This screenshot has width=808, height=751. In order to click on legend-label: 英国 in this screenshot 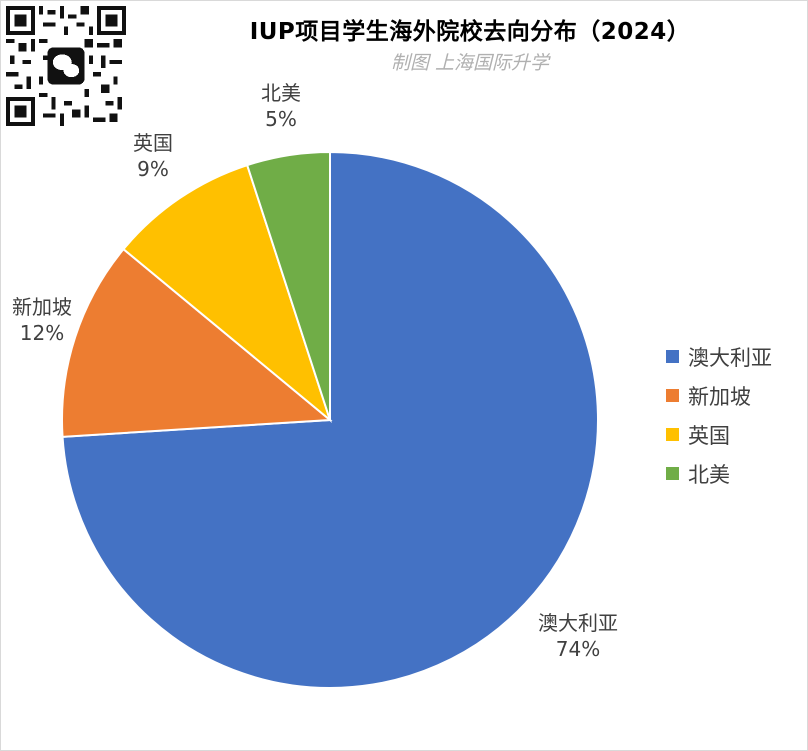, I will do `click(709, 435)`.